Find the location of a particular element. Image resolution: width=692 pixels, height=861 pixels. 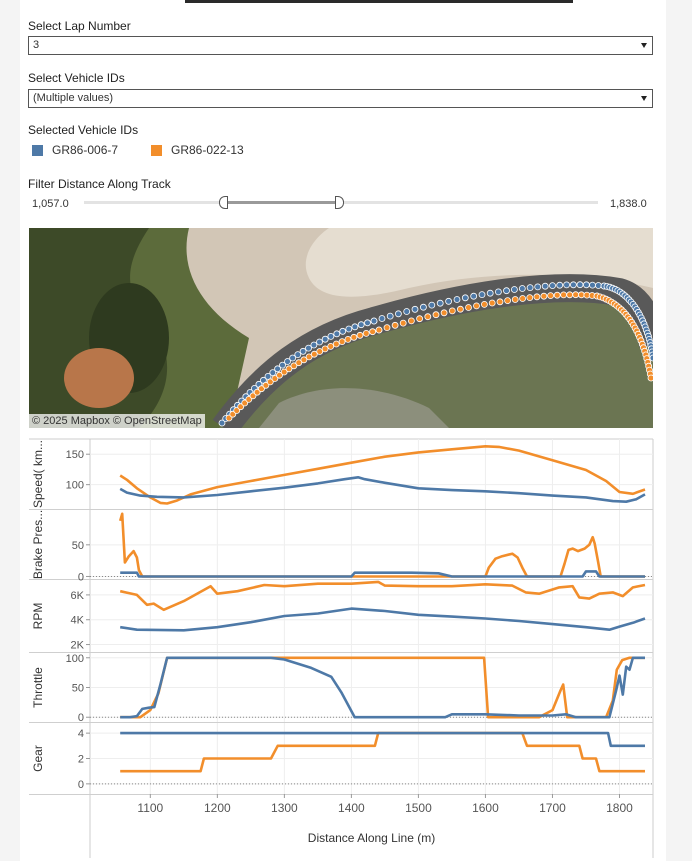

map-paddock is located at coordinates (354, 408).